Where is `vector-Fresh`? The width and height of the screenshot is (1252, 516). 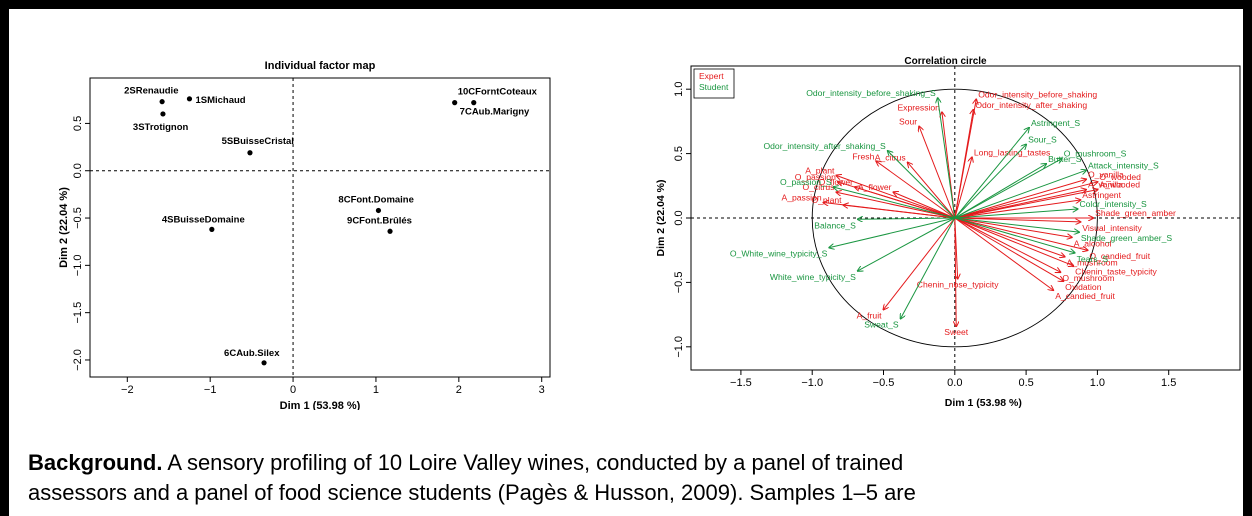
vector-Fresh is located at coordinates (916, 190).